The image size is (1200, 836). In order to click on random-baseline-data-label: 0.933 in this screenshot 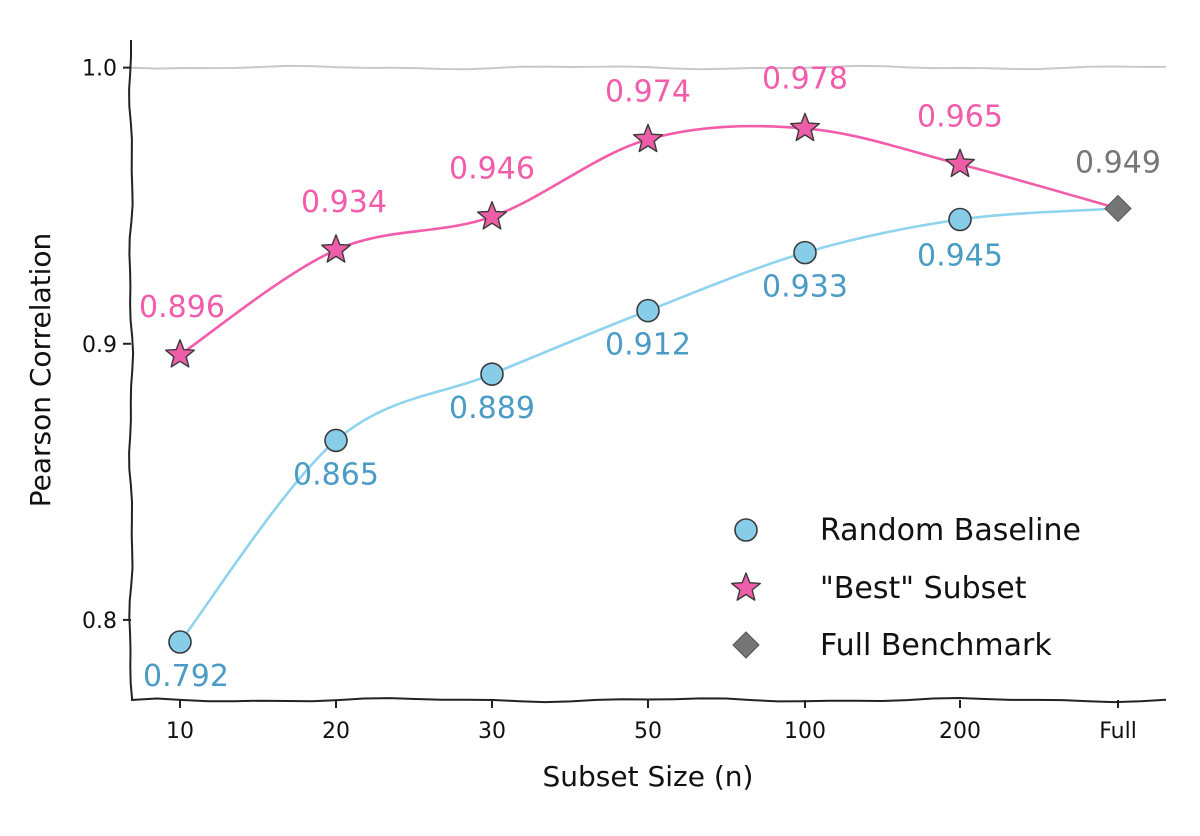, I will do `click(805, 287)`.